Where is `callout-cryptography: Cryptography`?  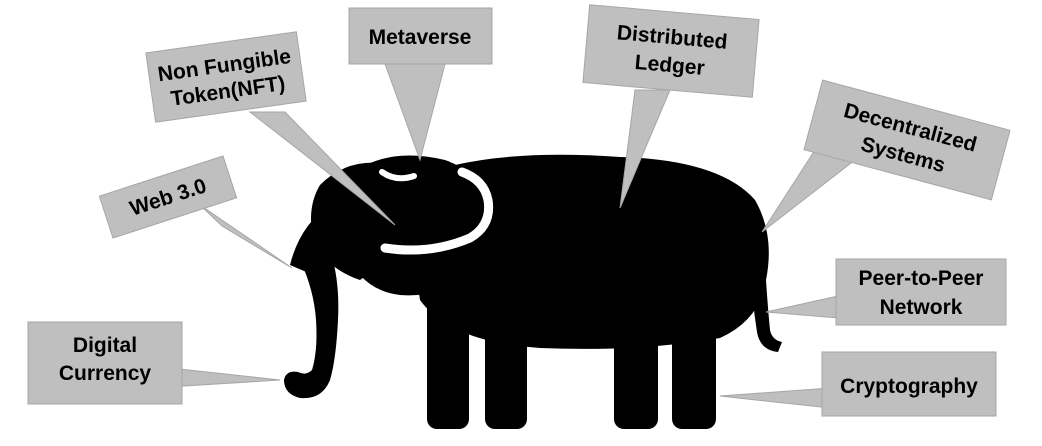
callout-cryptography: Cryptography is located at coordinates (858, 384).